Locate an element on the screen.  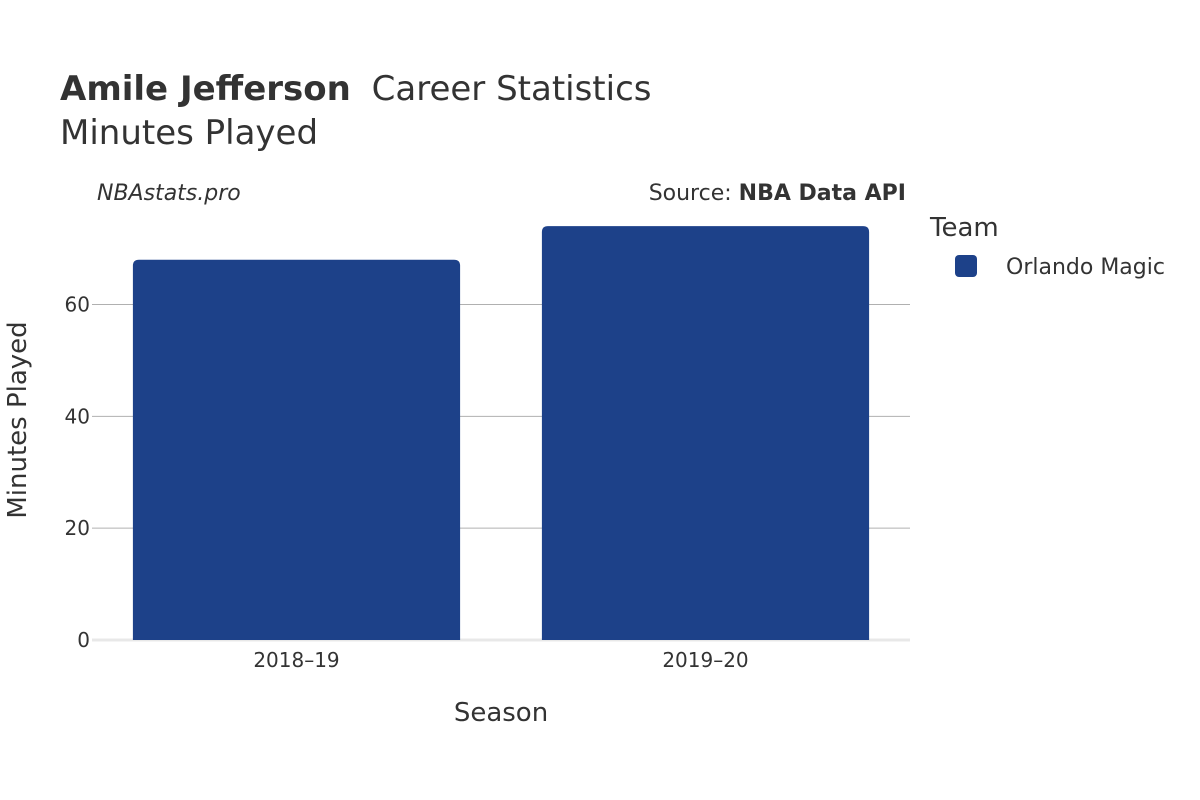
chart-title: Amile Jefferson Career Statistics is located at coordinates (356, 89).